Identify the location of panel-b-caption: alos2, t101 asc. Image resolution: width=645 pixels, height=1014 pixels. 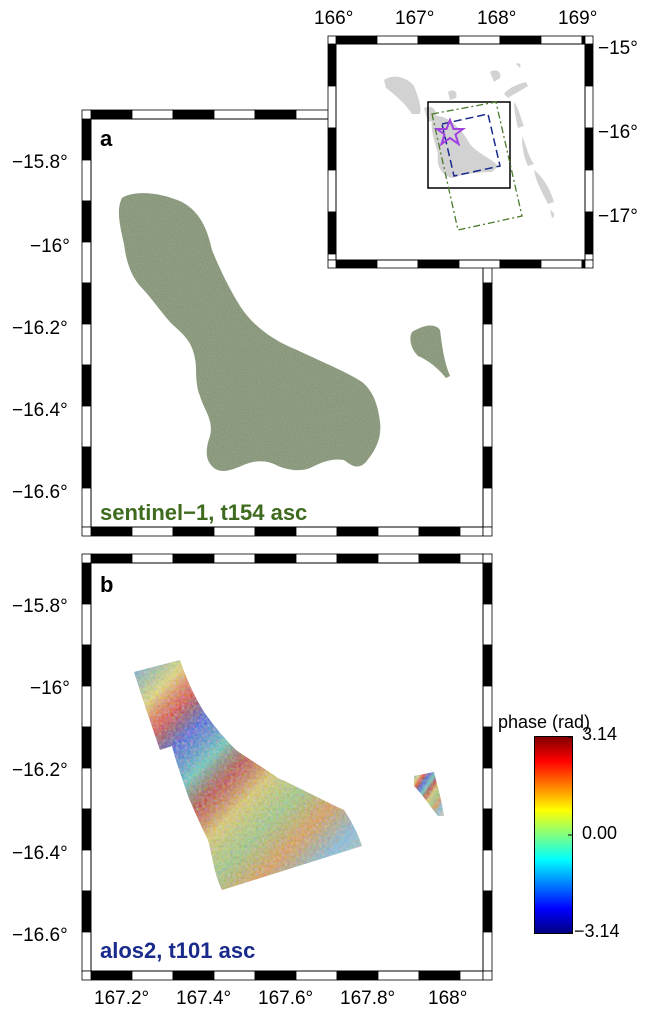
(178, 950).